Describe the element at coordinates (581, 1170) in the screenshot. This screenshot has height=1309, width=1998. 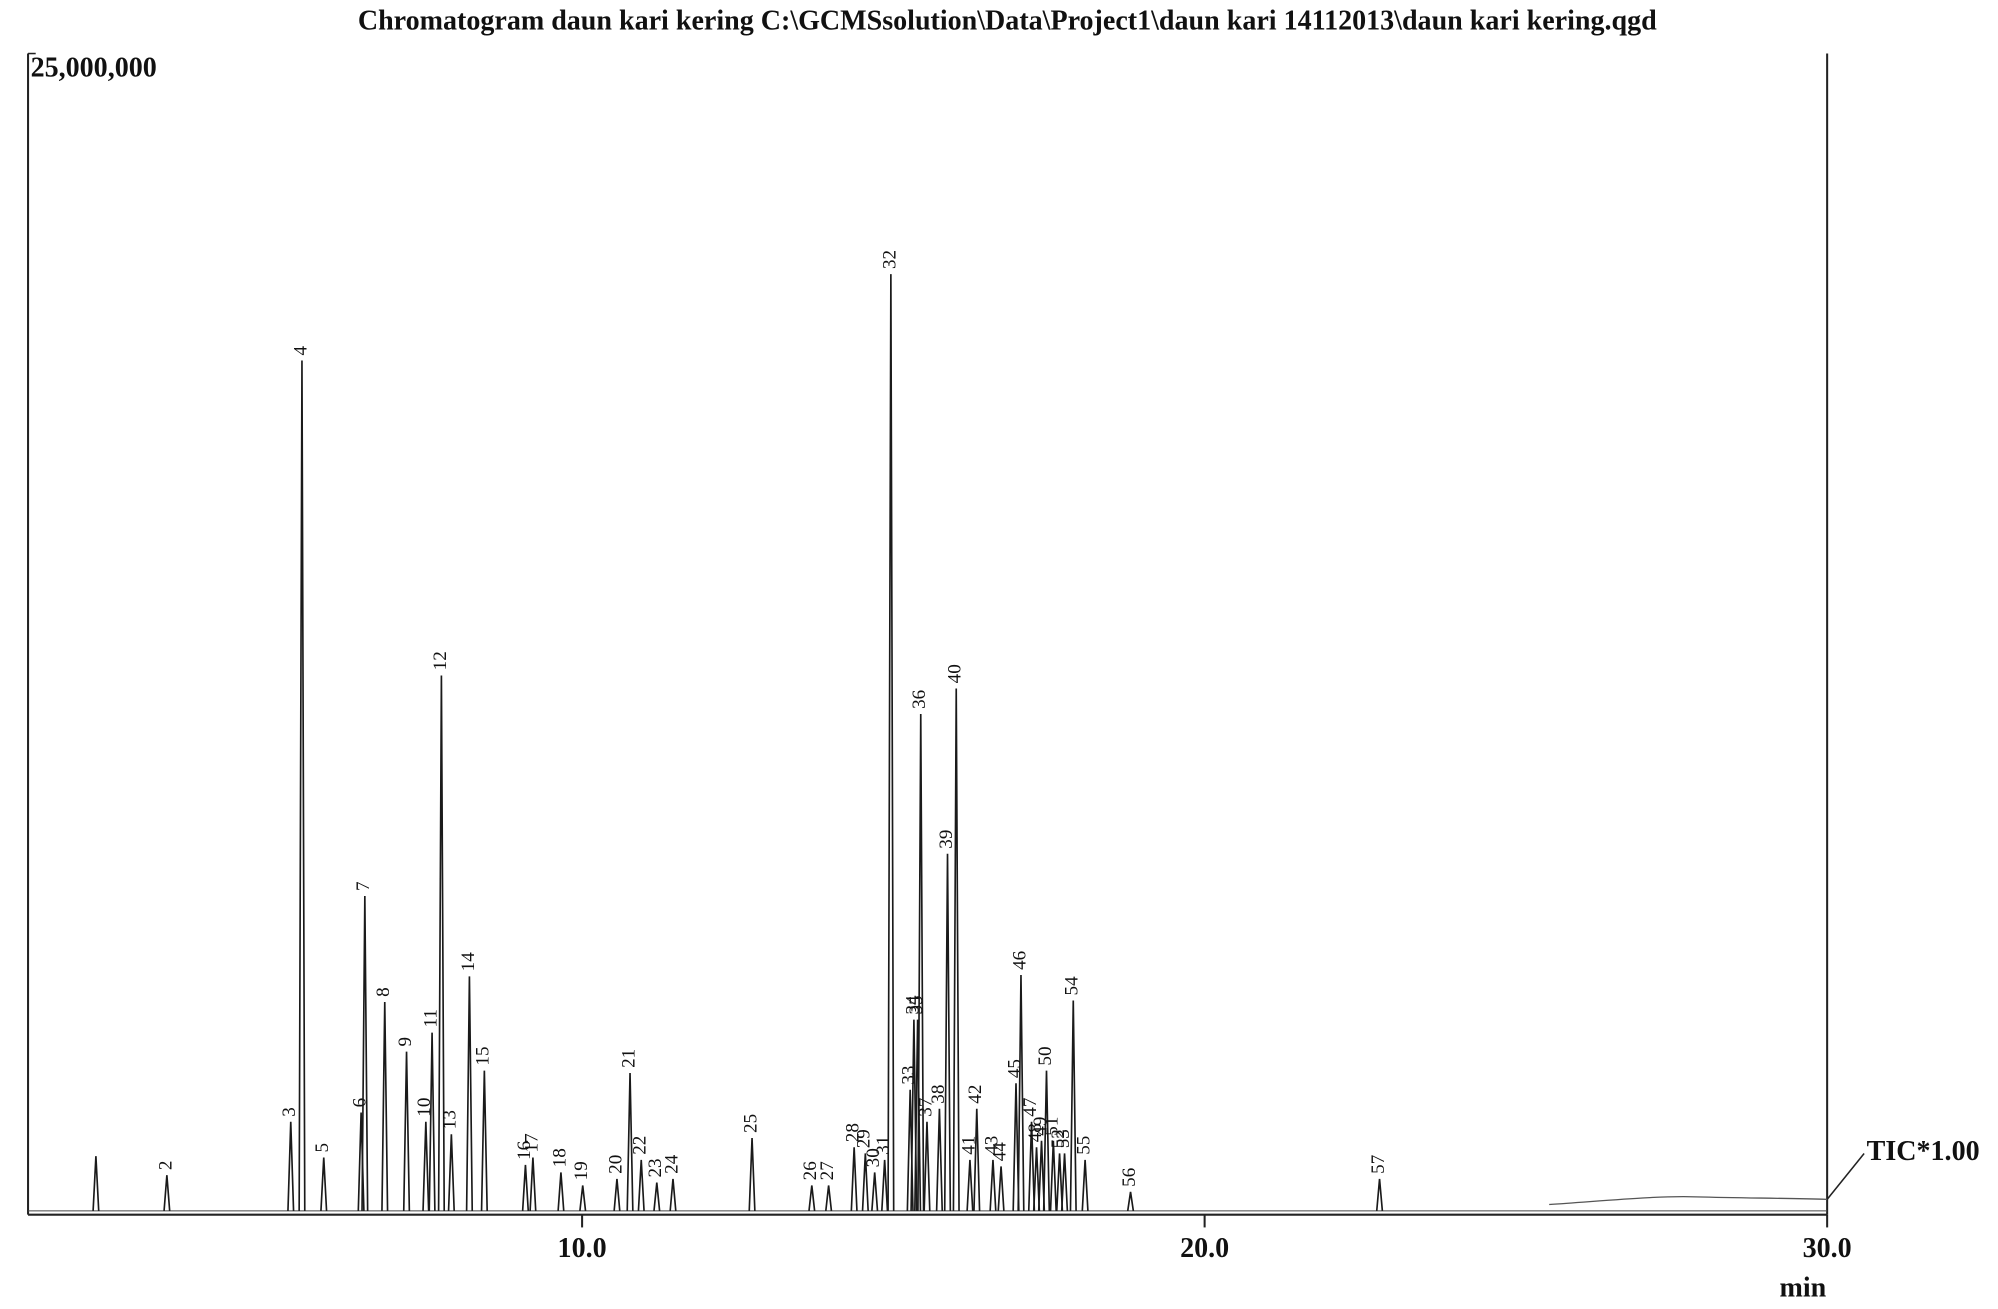
I see `peak-label: 19` at that location.